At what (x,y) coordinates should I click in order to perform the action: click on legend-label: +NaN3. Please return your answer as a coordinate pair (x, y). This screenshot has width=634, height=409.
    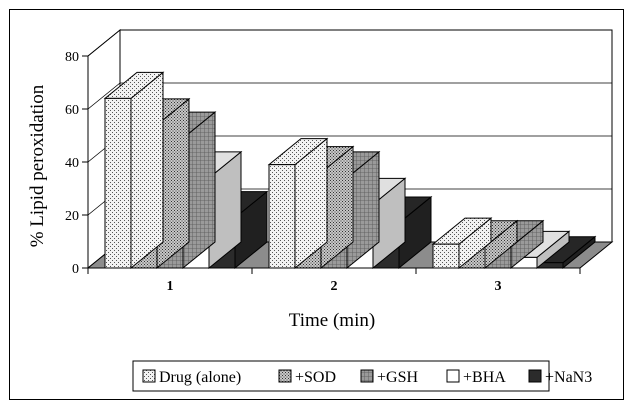
    Looking at the image, I should click on (568, 377).